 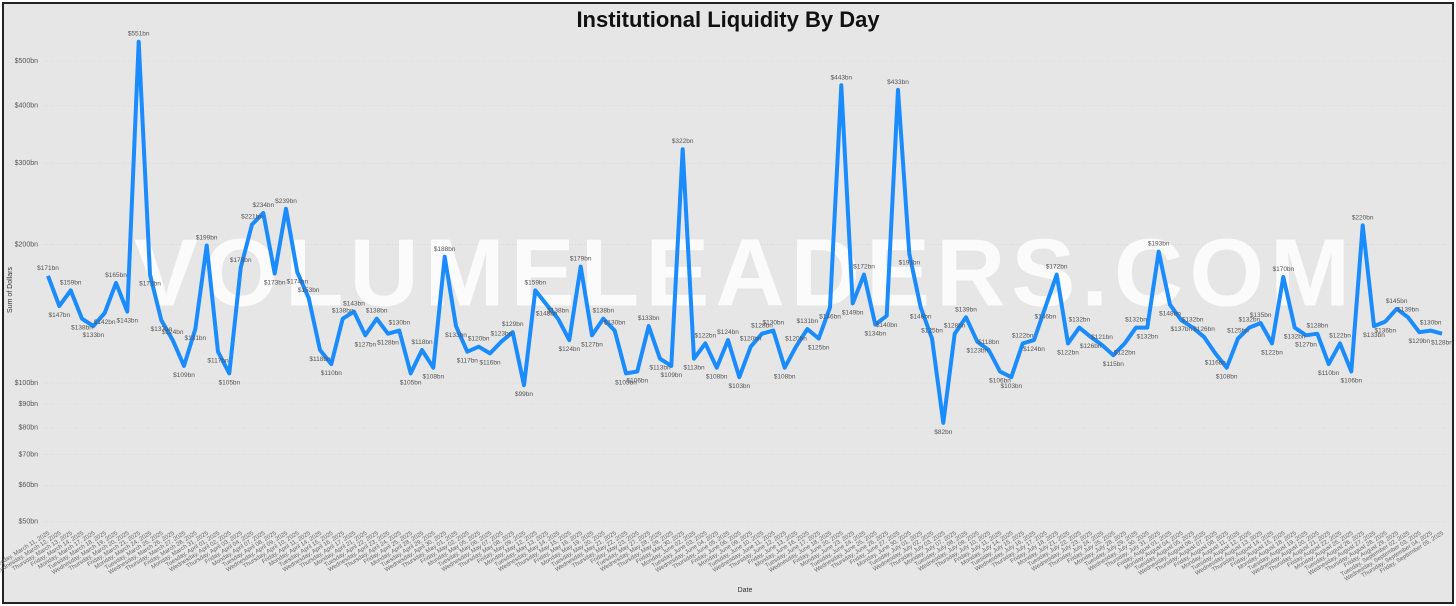 I want to click on data-label: $99bn, so click(x=524, y=394).